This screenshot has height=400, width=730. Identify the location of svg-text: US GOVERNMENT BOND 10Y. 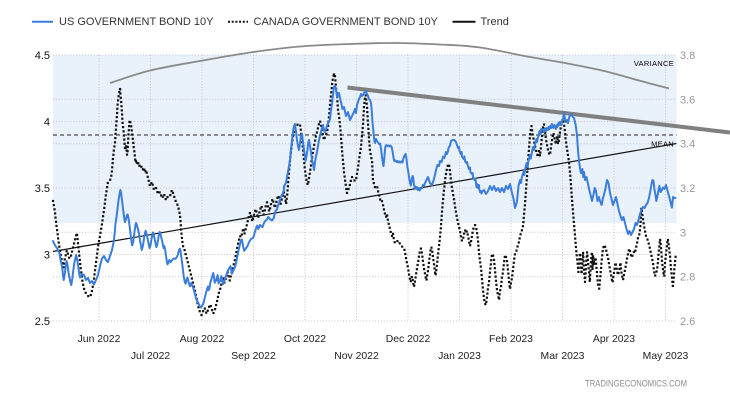
(136, 22).